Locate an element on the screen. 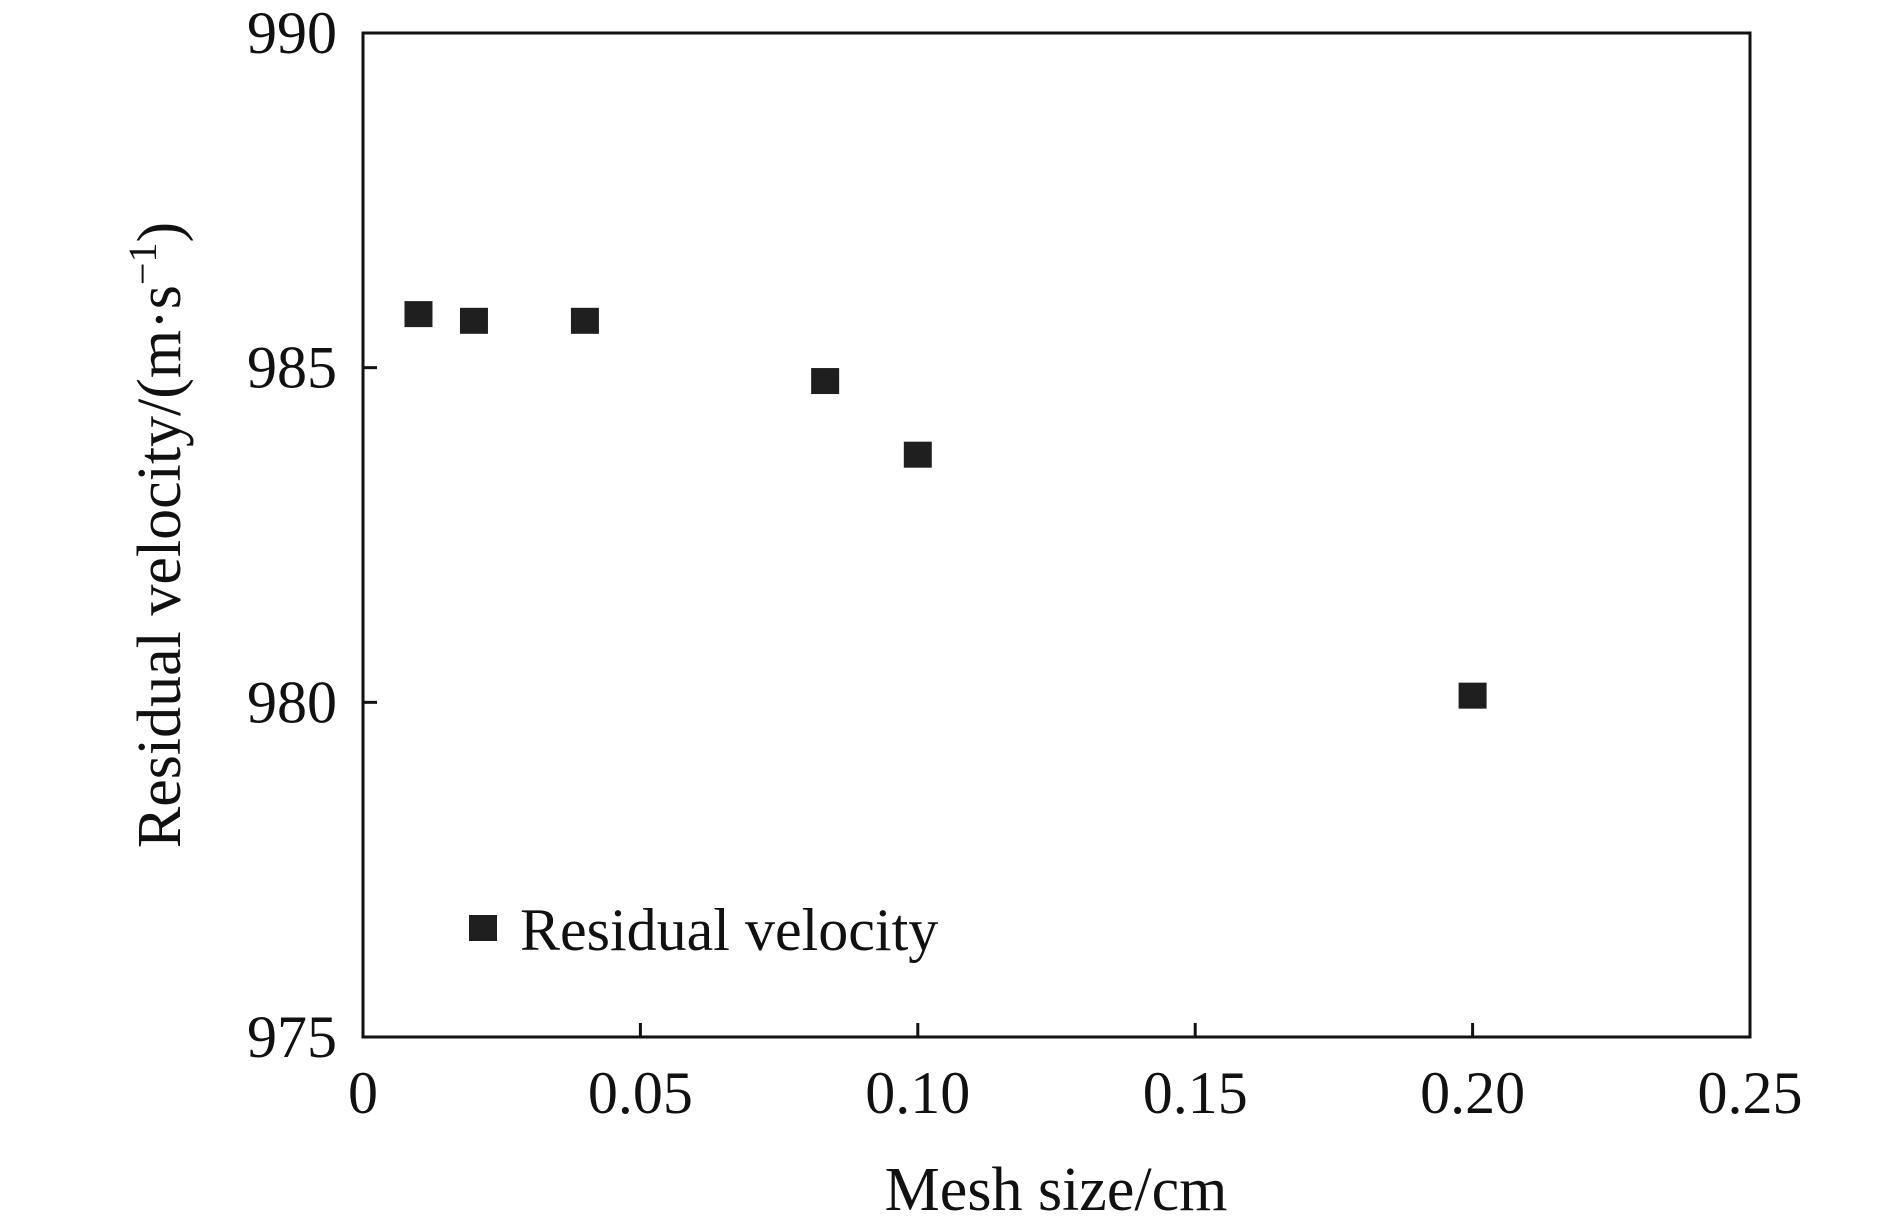 The image size is (1890, 1216). x-tick-label: 0.15 is located at coordinates (1195, 1093).